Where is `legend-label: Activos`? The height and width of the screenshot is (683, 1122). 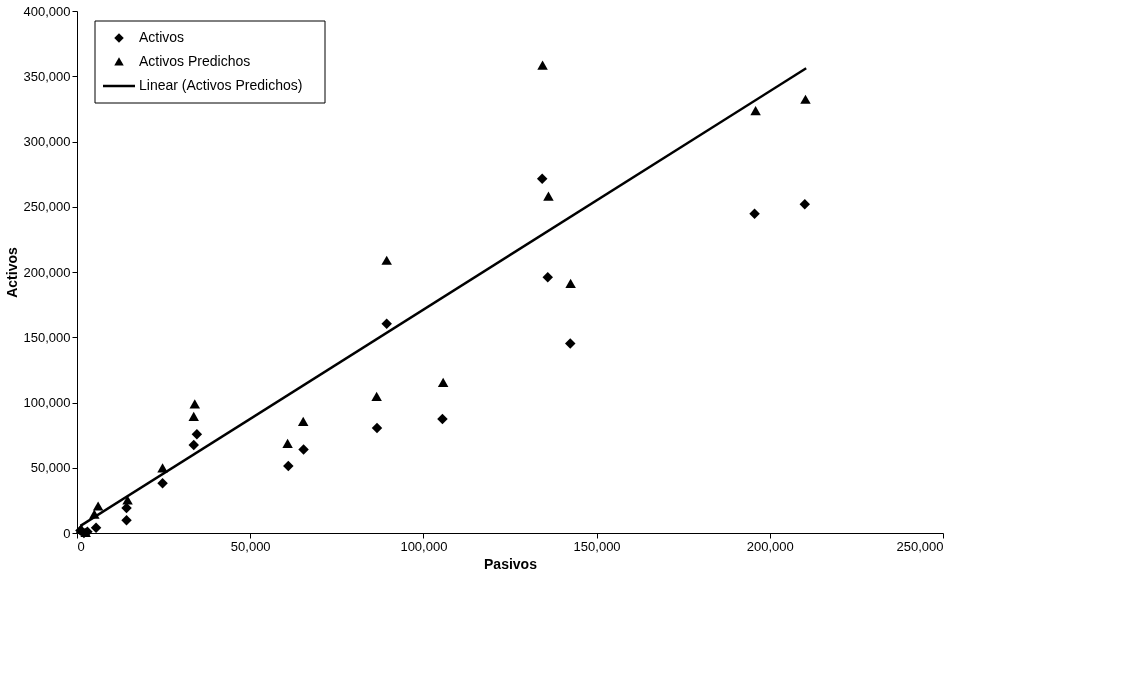
legend-label: Activos is located at coordinates (162, 37).